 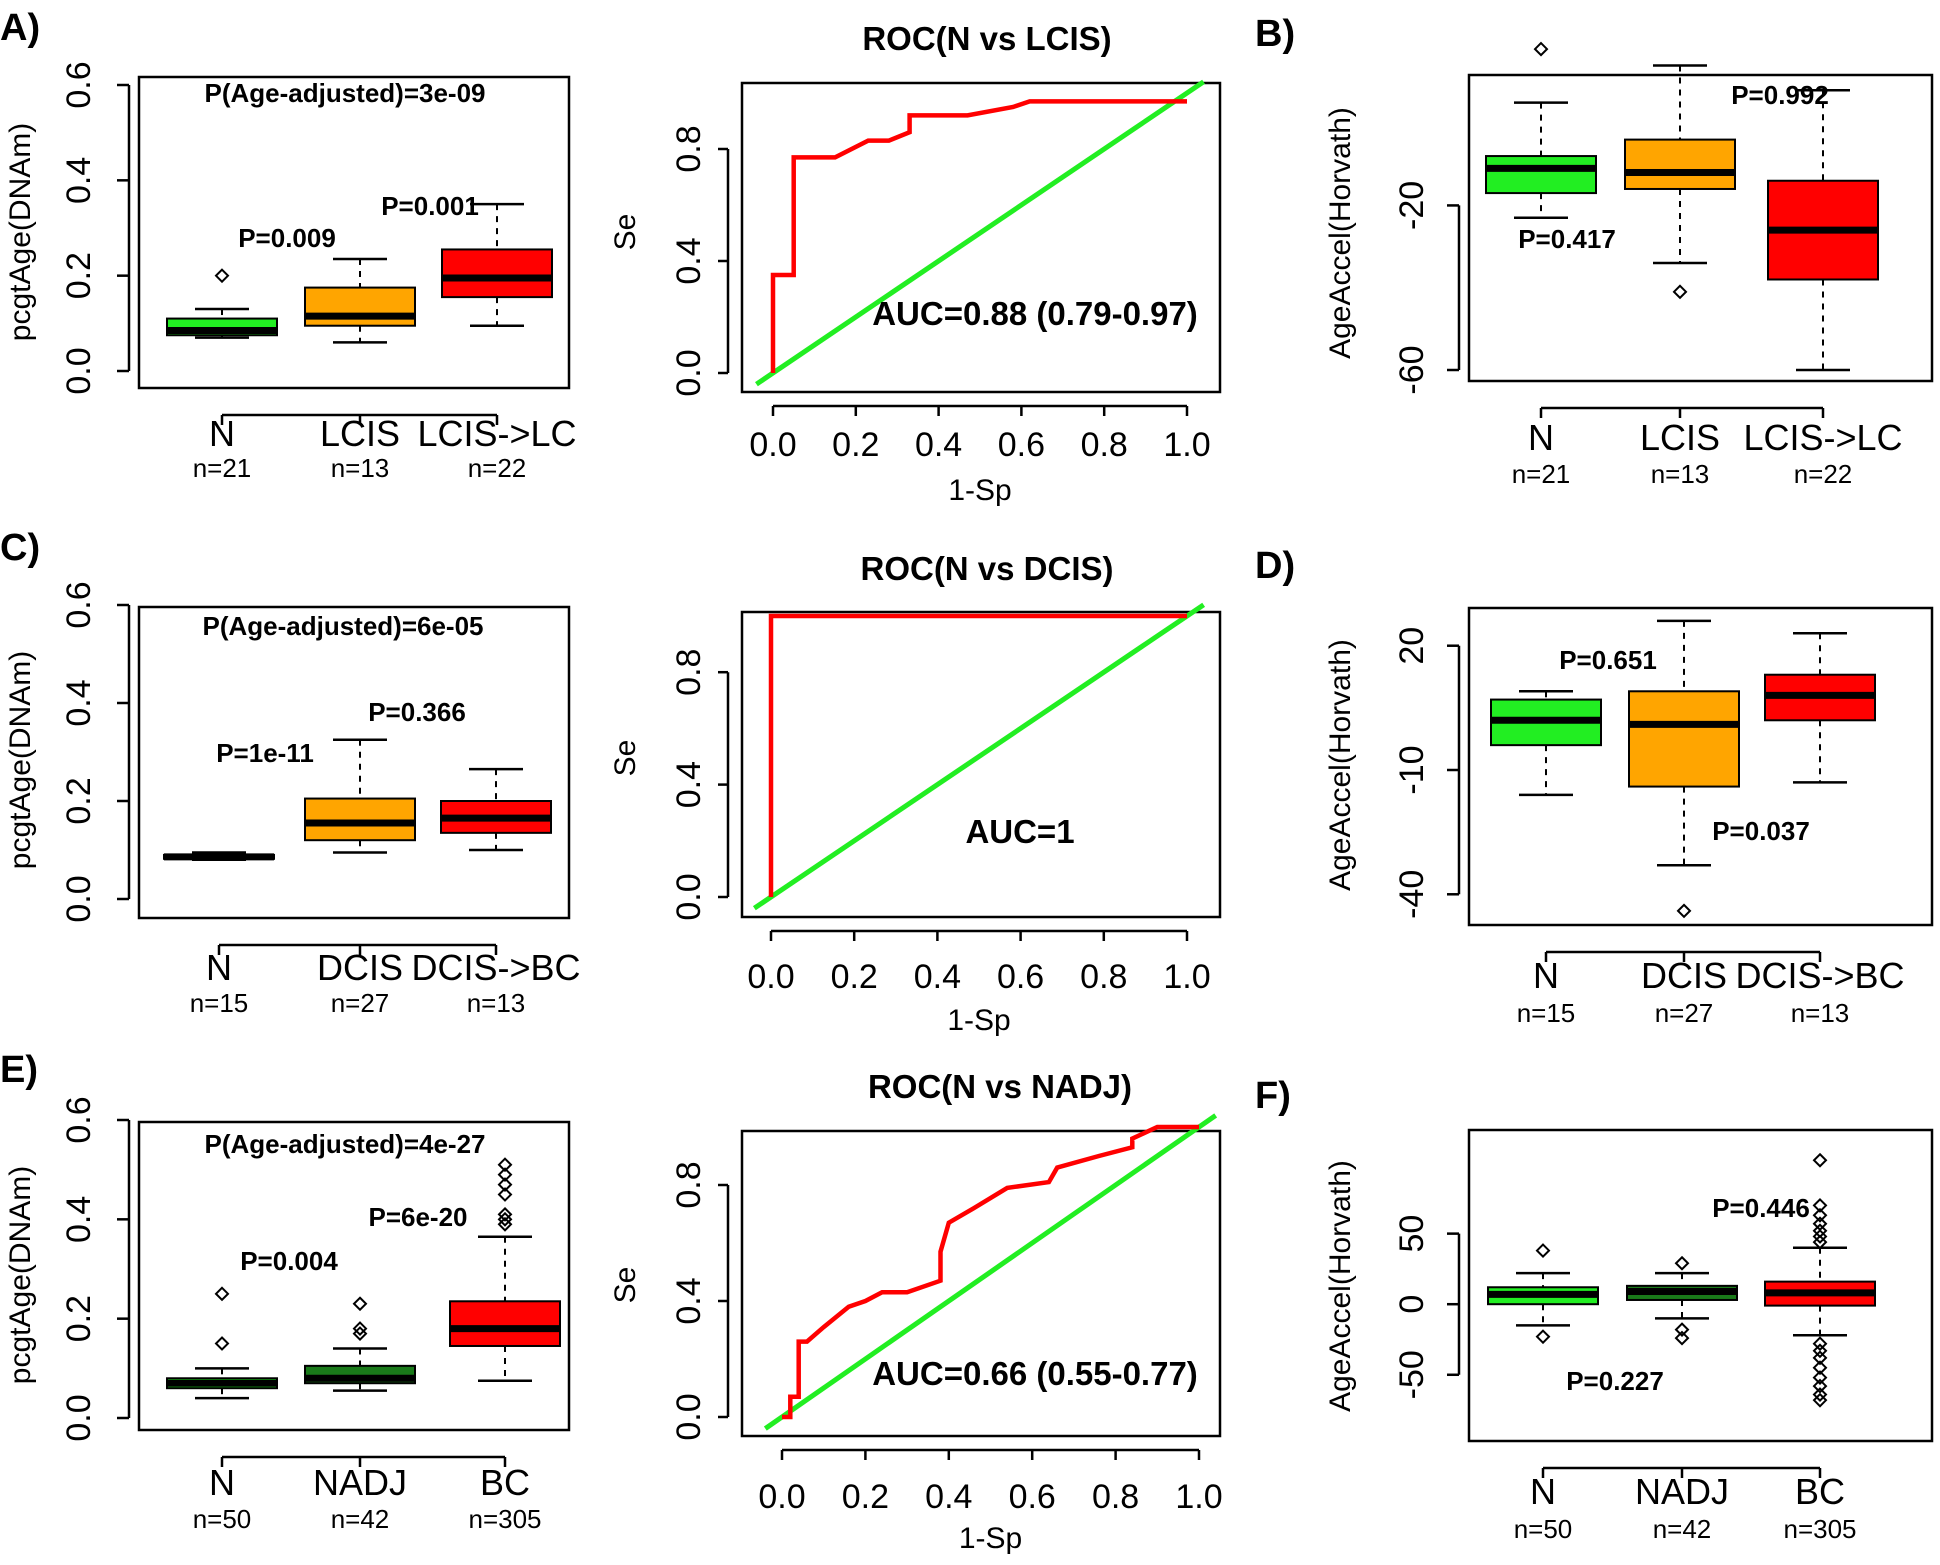 I want to click on category-label: NADJ, so click(x=1682, y=1491).